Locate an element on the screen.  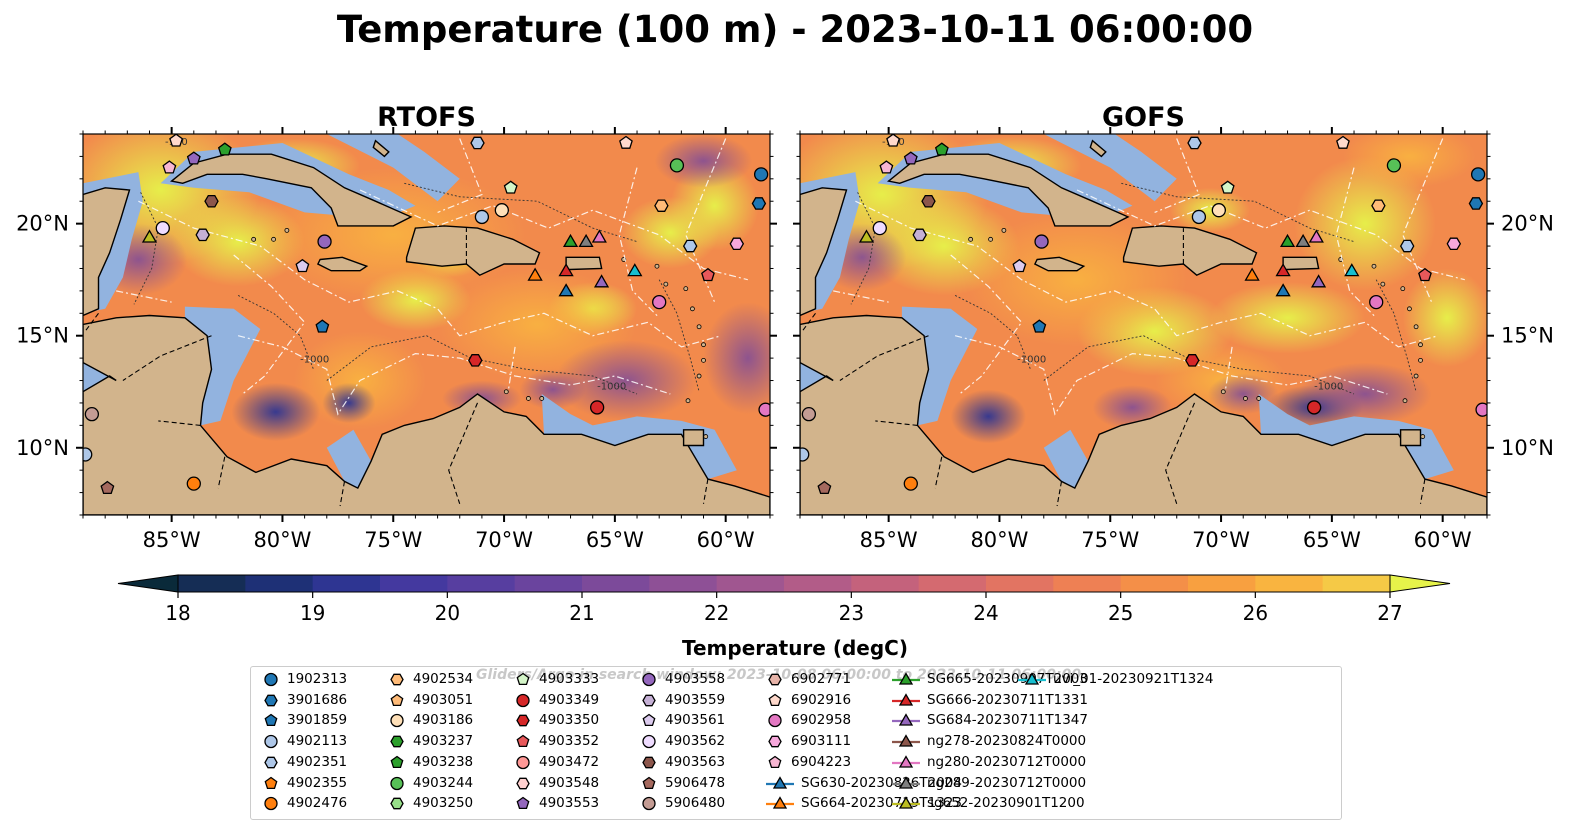
legend-item-label: 4903051 is located at coordinates (443, 699).